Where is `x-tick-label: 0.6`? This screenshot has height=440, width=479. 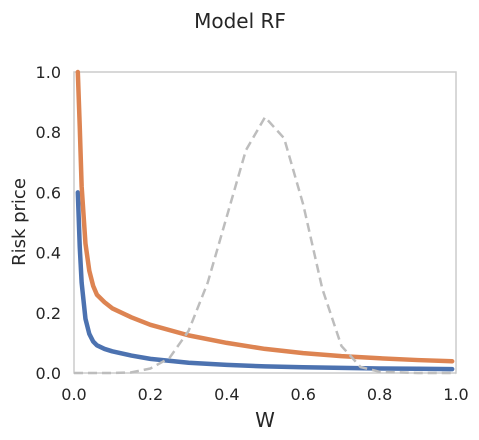 x-tick-label: 0.6 is located at coordinates (302, 394).